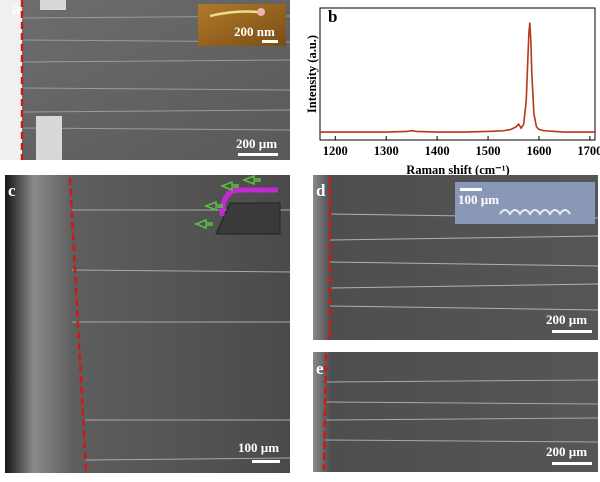 The height and width of the screenshot is (482, 600). I want to click on schematic-arrows, so click(227, 202).